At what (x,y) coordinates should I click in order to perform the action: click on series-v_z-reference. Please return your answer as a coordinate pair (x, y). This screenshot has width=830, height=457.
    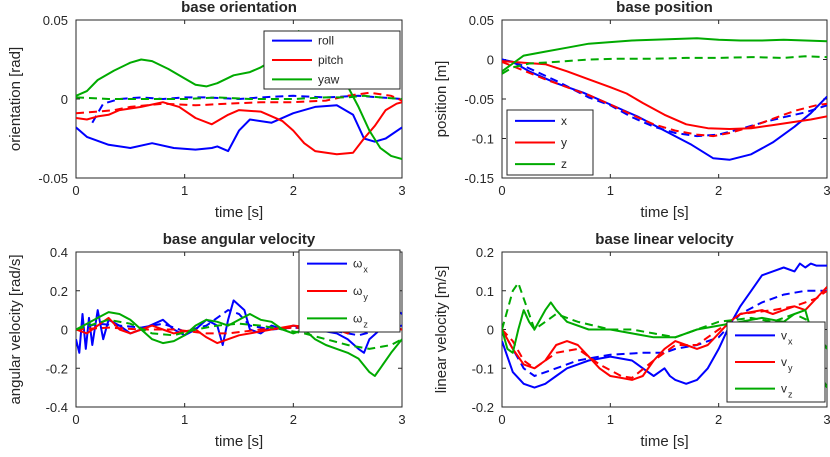
    Looking at the image, I should click on (664, 315).